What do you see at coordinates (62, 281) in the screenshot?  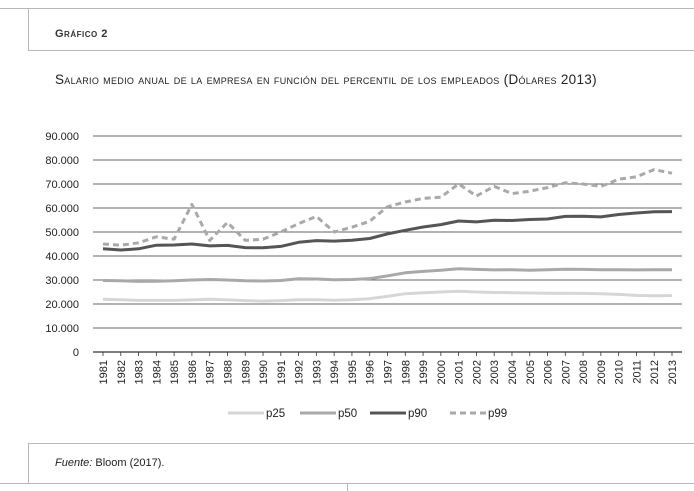 I see `y-tick-label: 30.000` at bounding box center [62, 281].